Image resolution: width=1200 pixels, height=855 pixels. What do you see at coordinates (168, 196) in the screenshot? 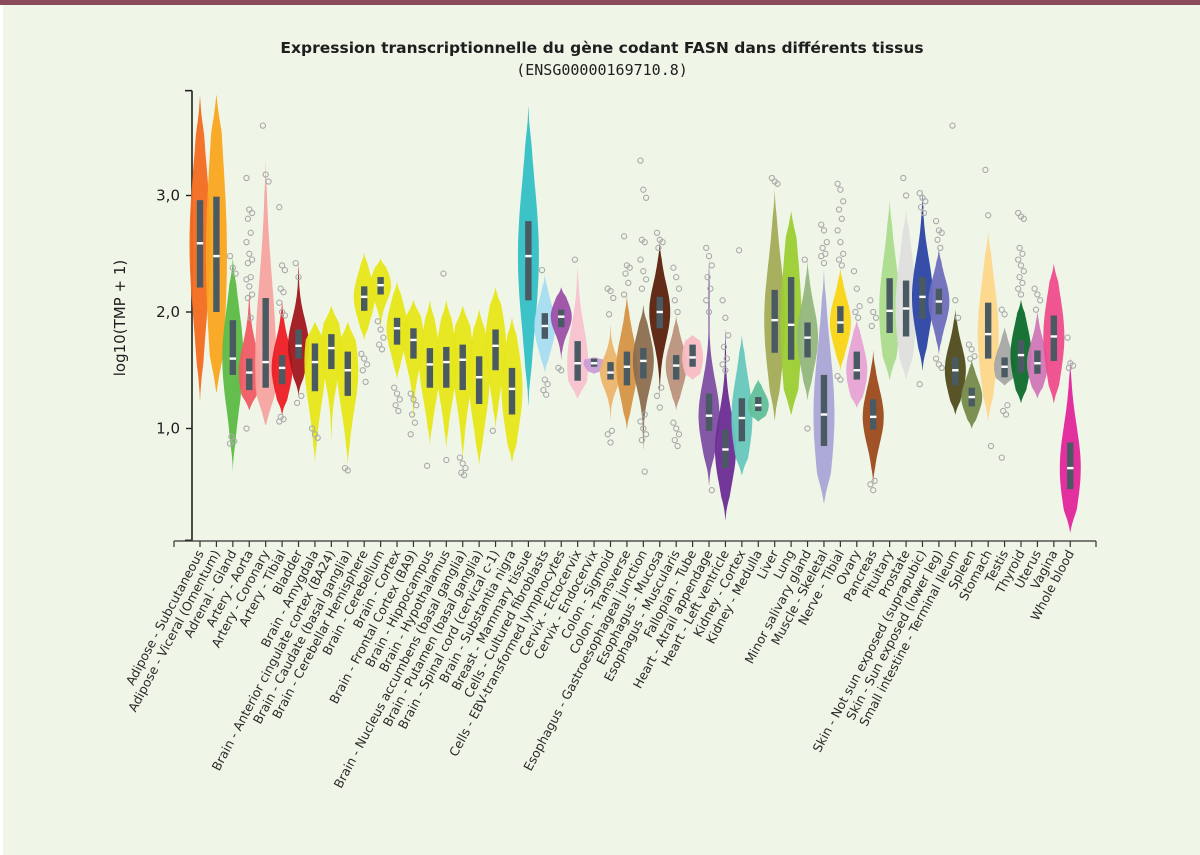
I see `y-tick-label: 3,0` at bounding box center [168, 196].